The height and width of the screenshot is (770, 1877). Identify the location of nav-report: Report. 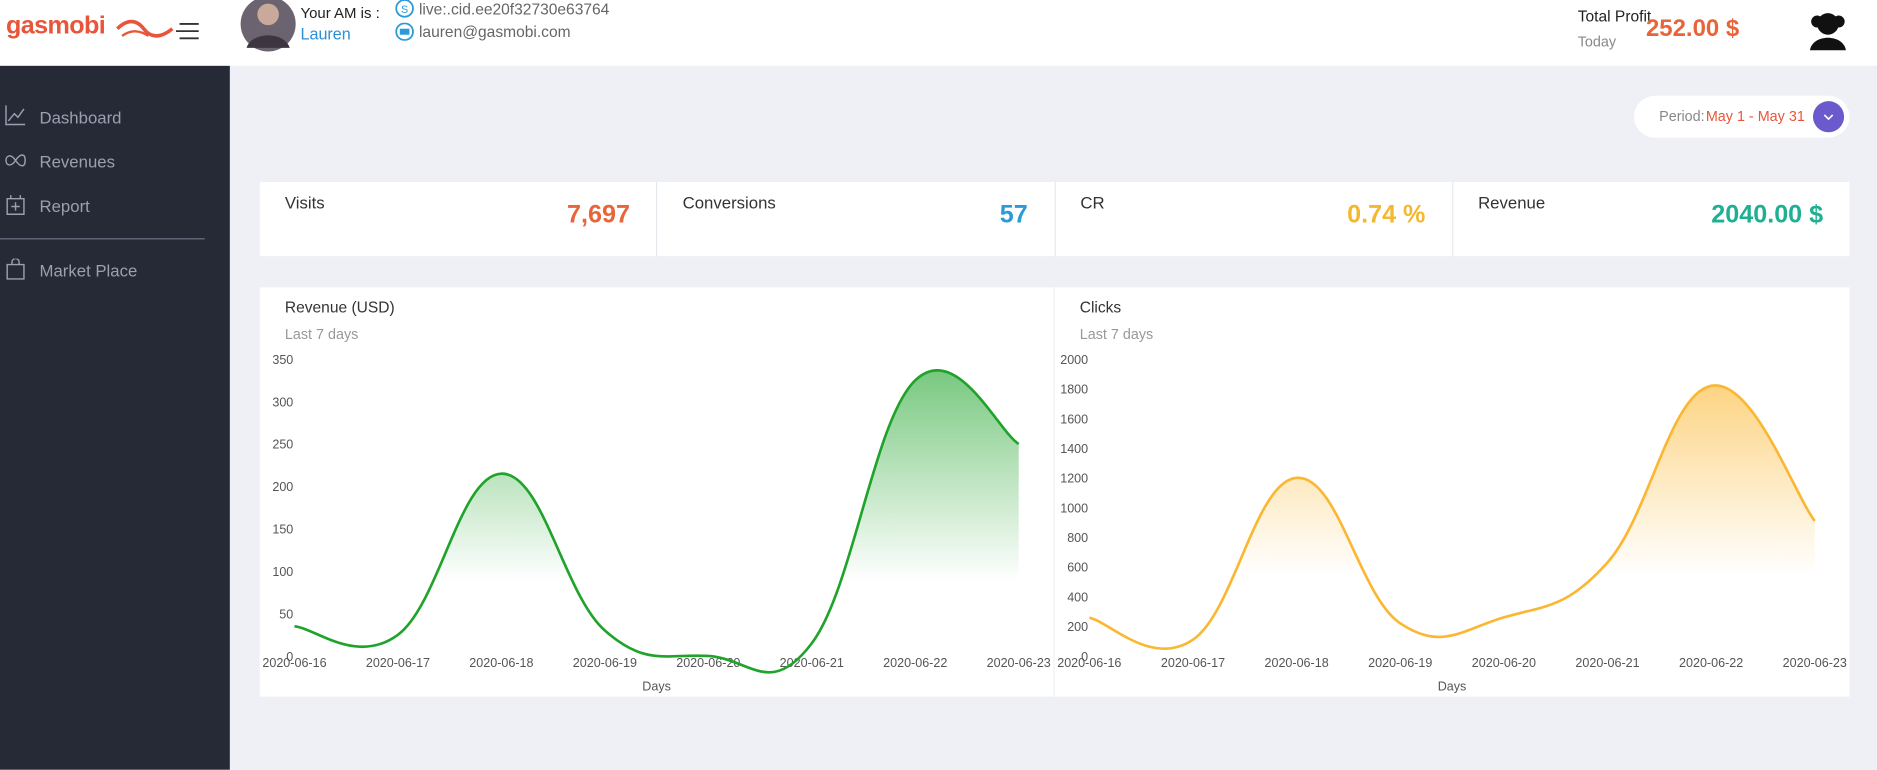
(64, 206).